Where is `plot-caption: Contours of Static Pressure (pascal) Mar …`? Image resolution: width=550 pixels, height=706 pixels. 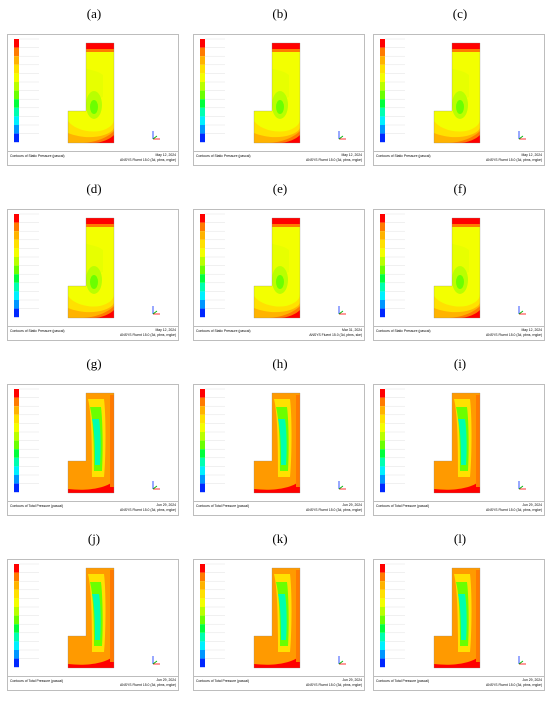
plot-caption: Contours of Static Pressure (pascal) Mar … is located at coordinates (279, 333).